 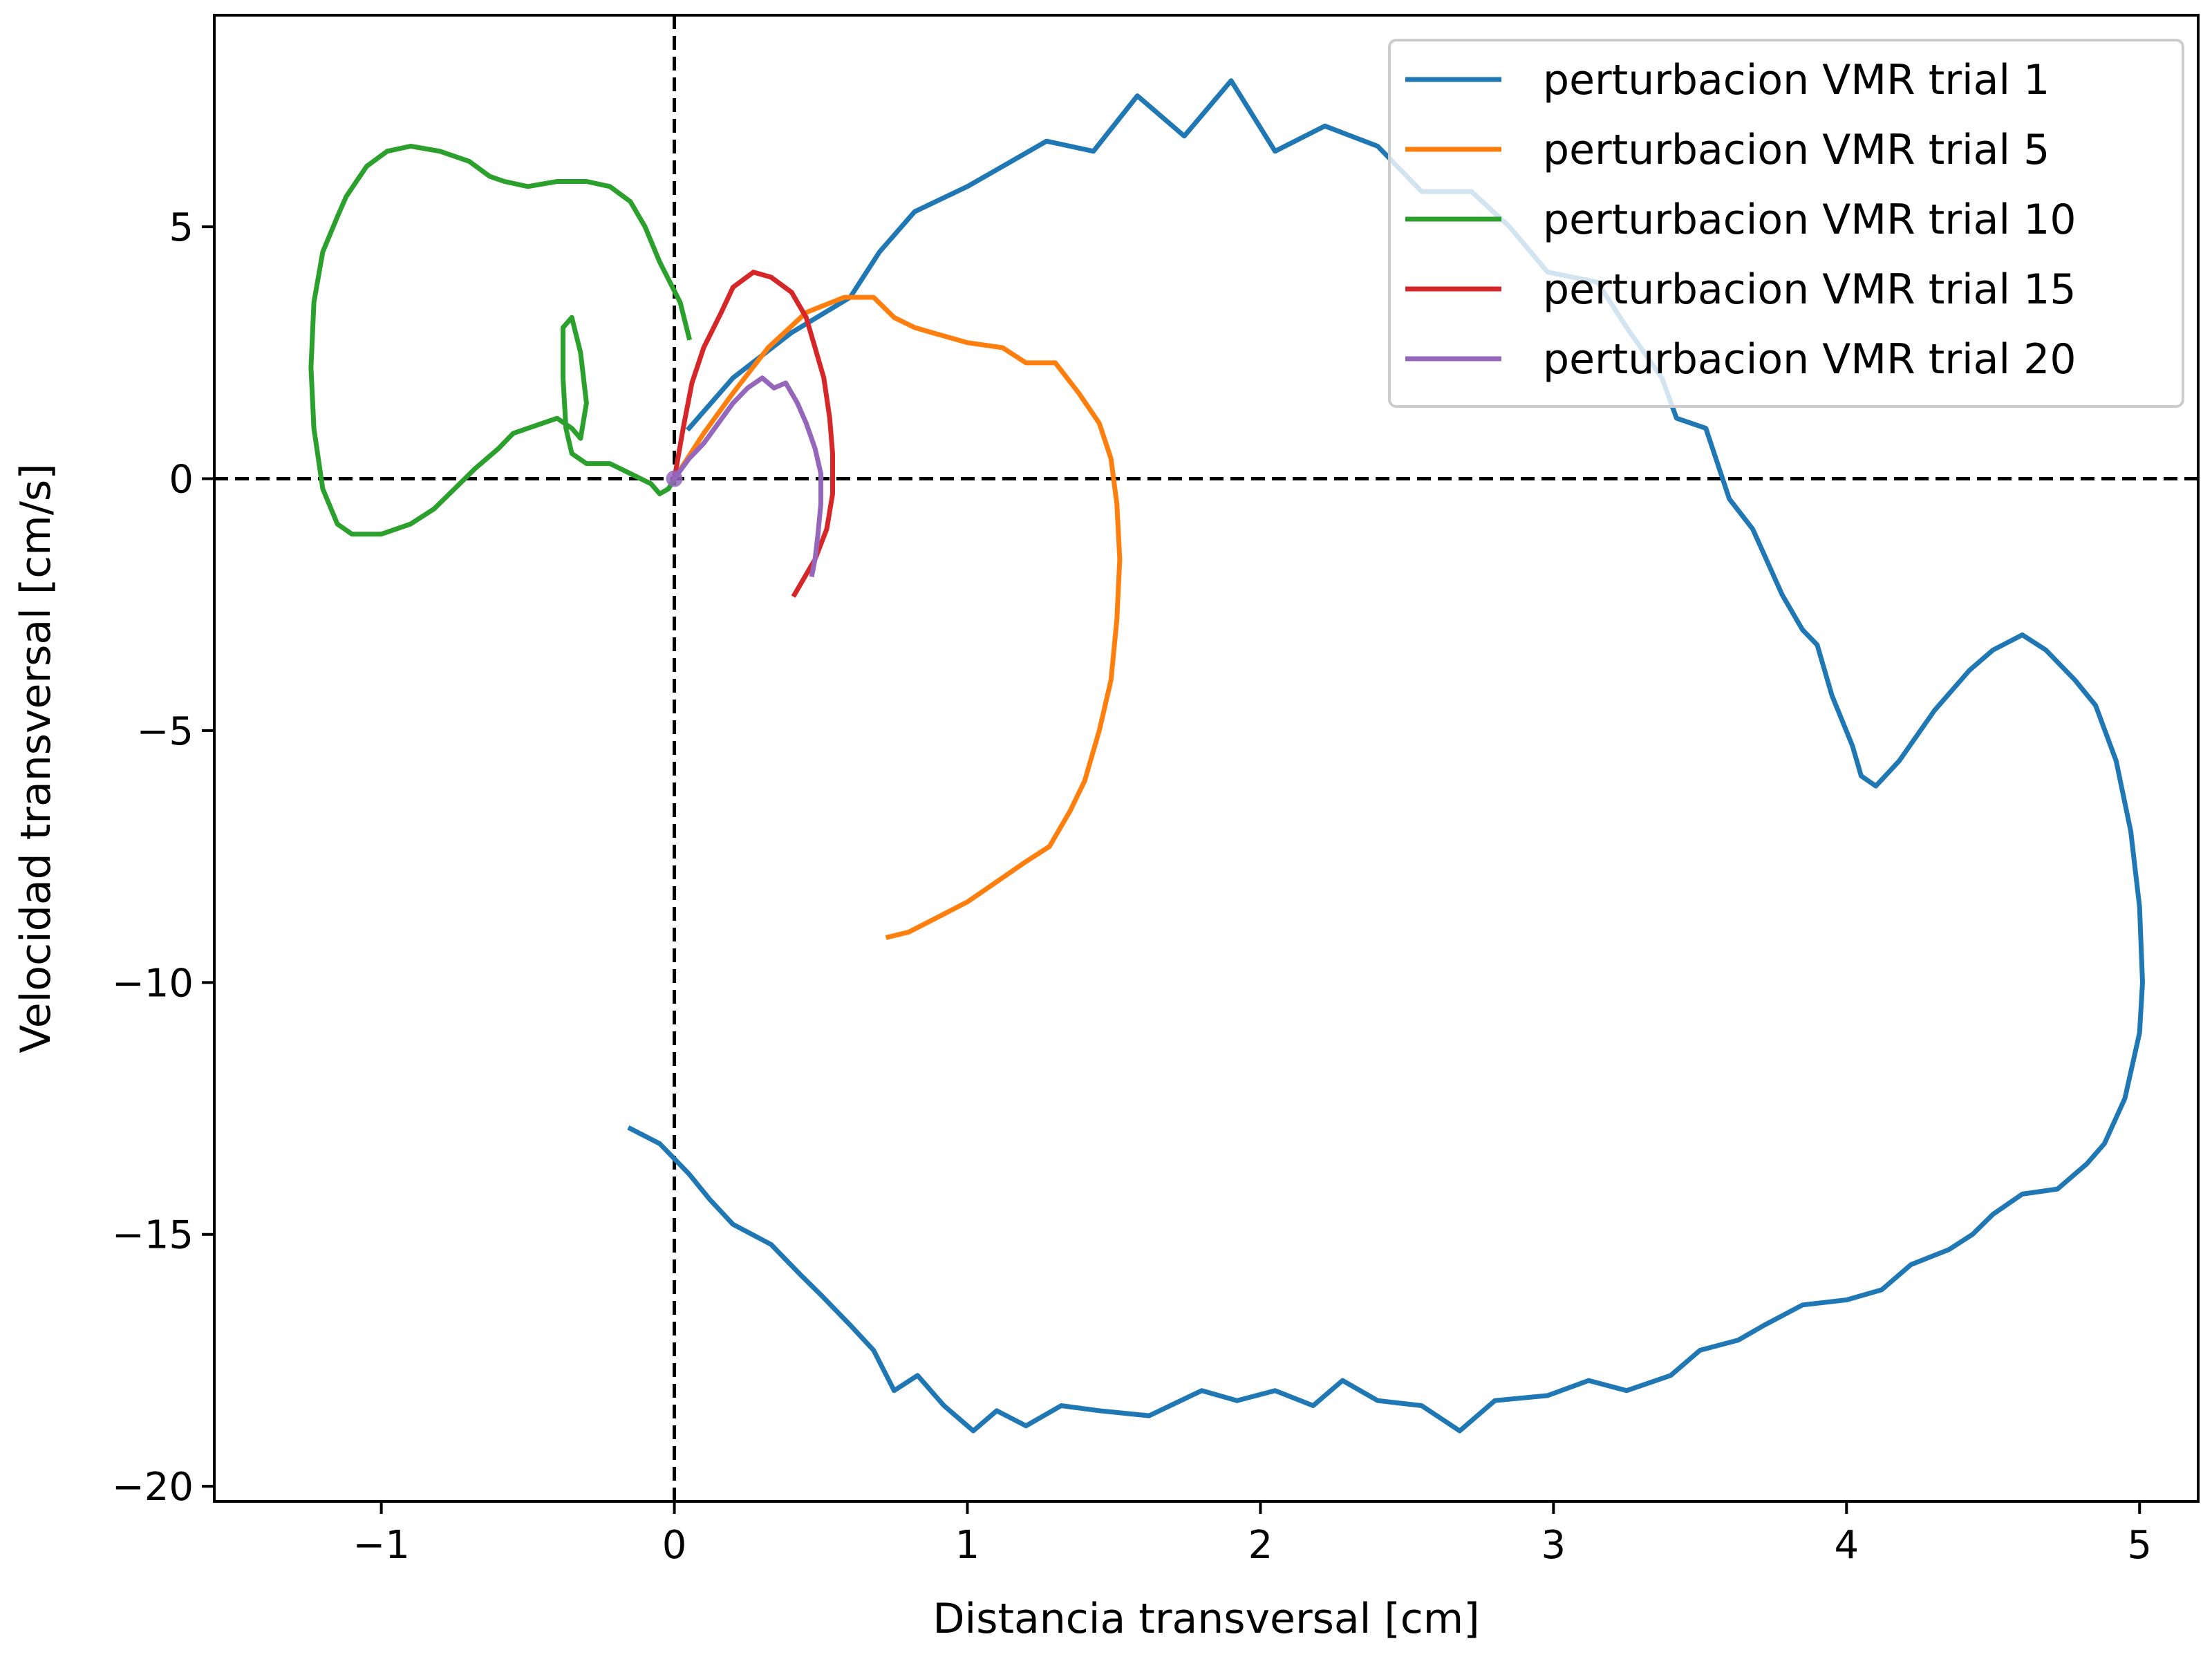 What do you see at coordinates (1797, 80) in the screenshot?
I see `legend-label-1: perturbacion VMR trial 1` at bounding box center [1797, 80].